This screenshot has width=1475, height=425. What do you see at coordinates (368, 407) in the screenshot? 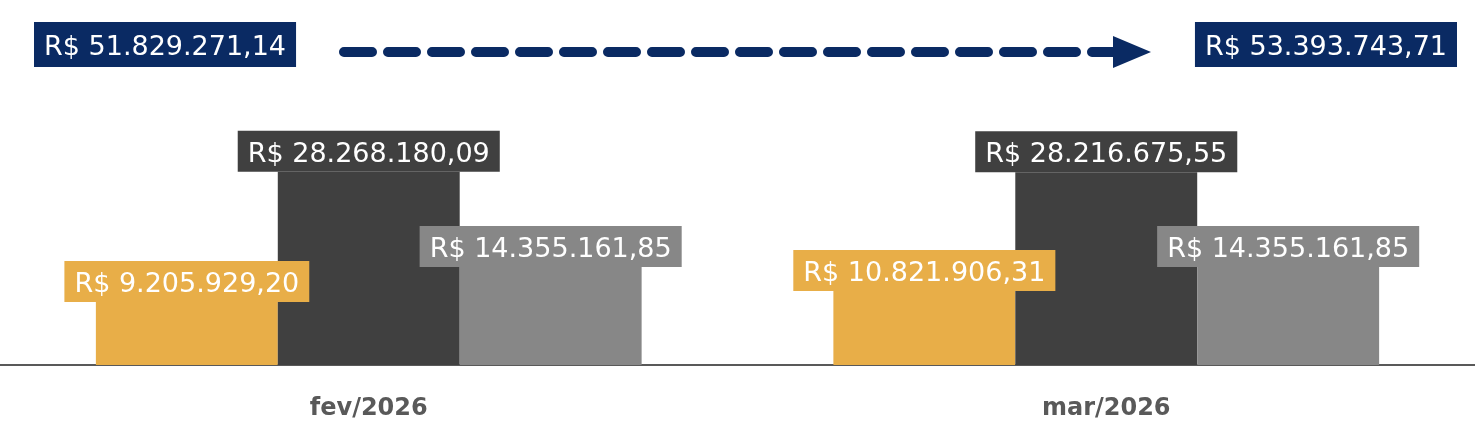
I see `x-tick-label: fev/2026` at bounding box center [368, 407].